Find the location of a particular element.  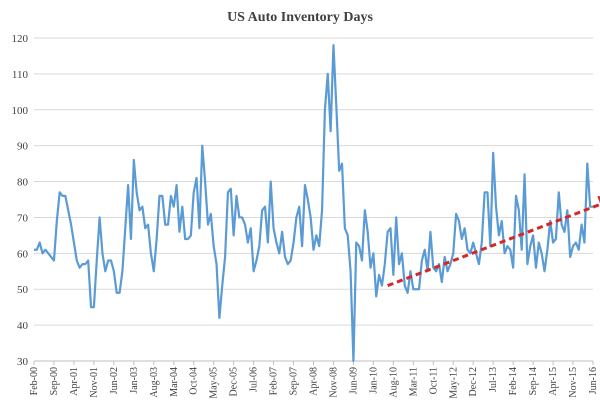

x-tick-label: Apr-08 is located at coordinates (314, 381).